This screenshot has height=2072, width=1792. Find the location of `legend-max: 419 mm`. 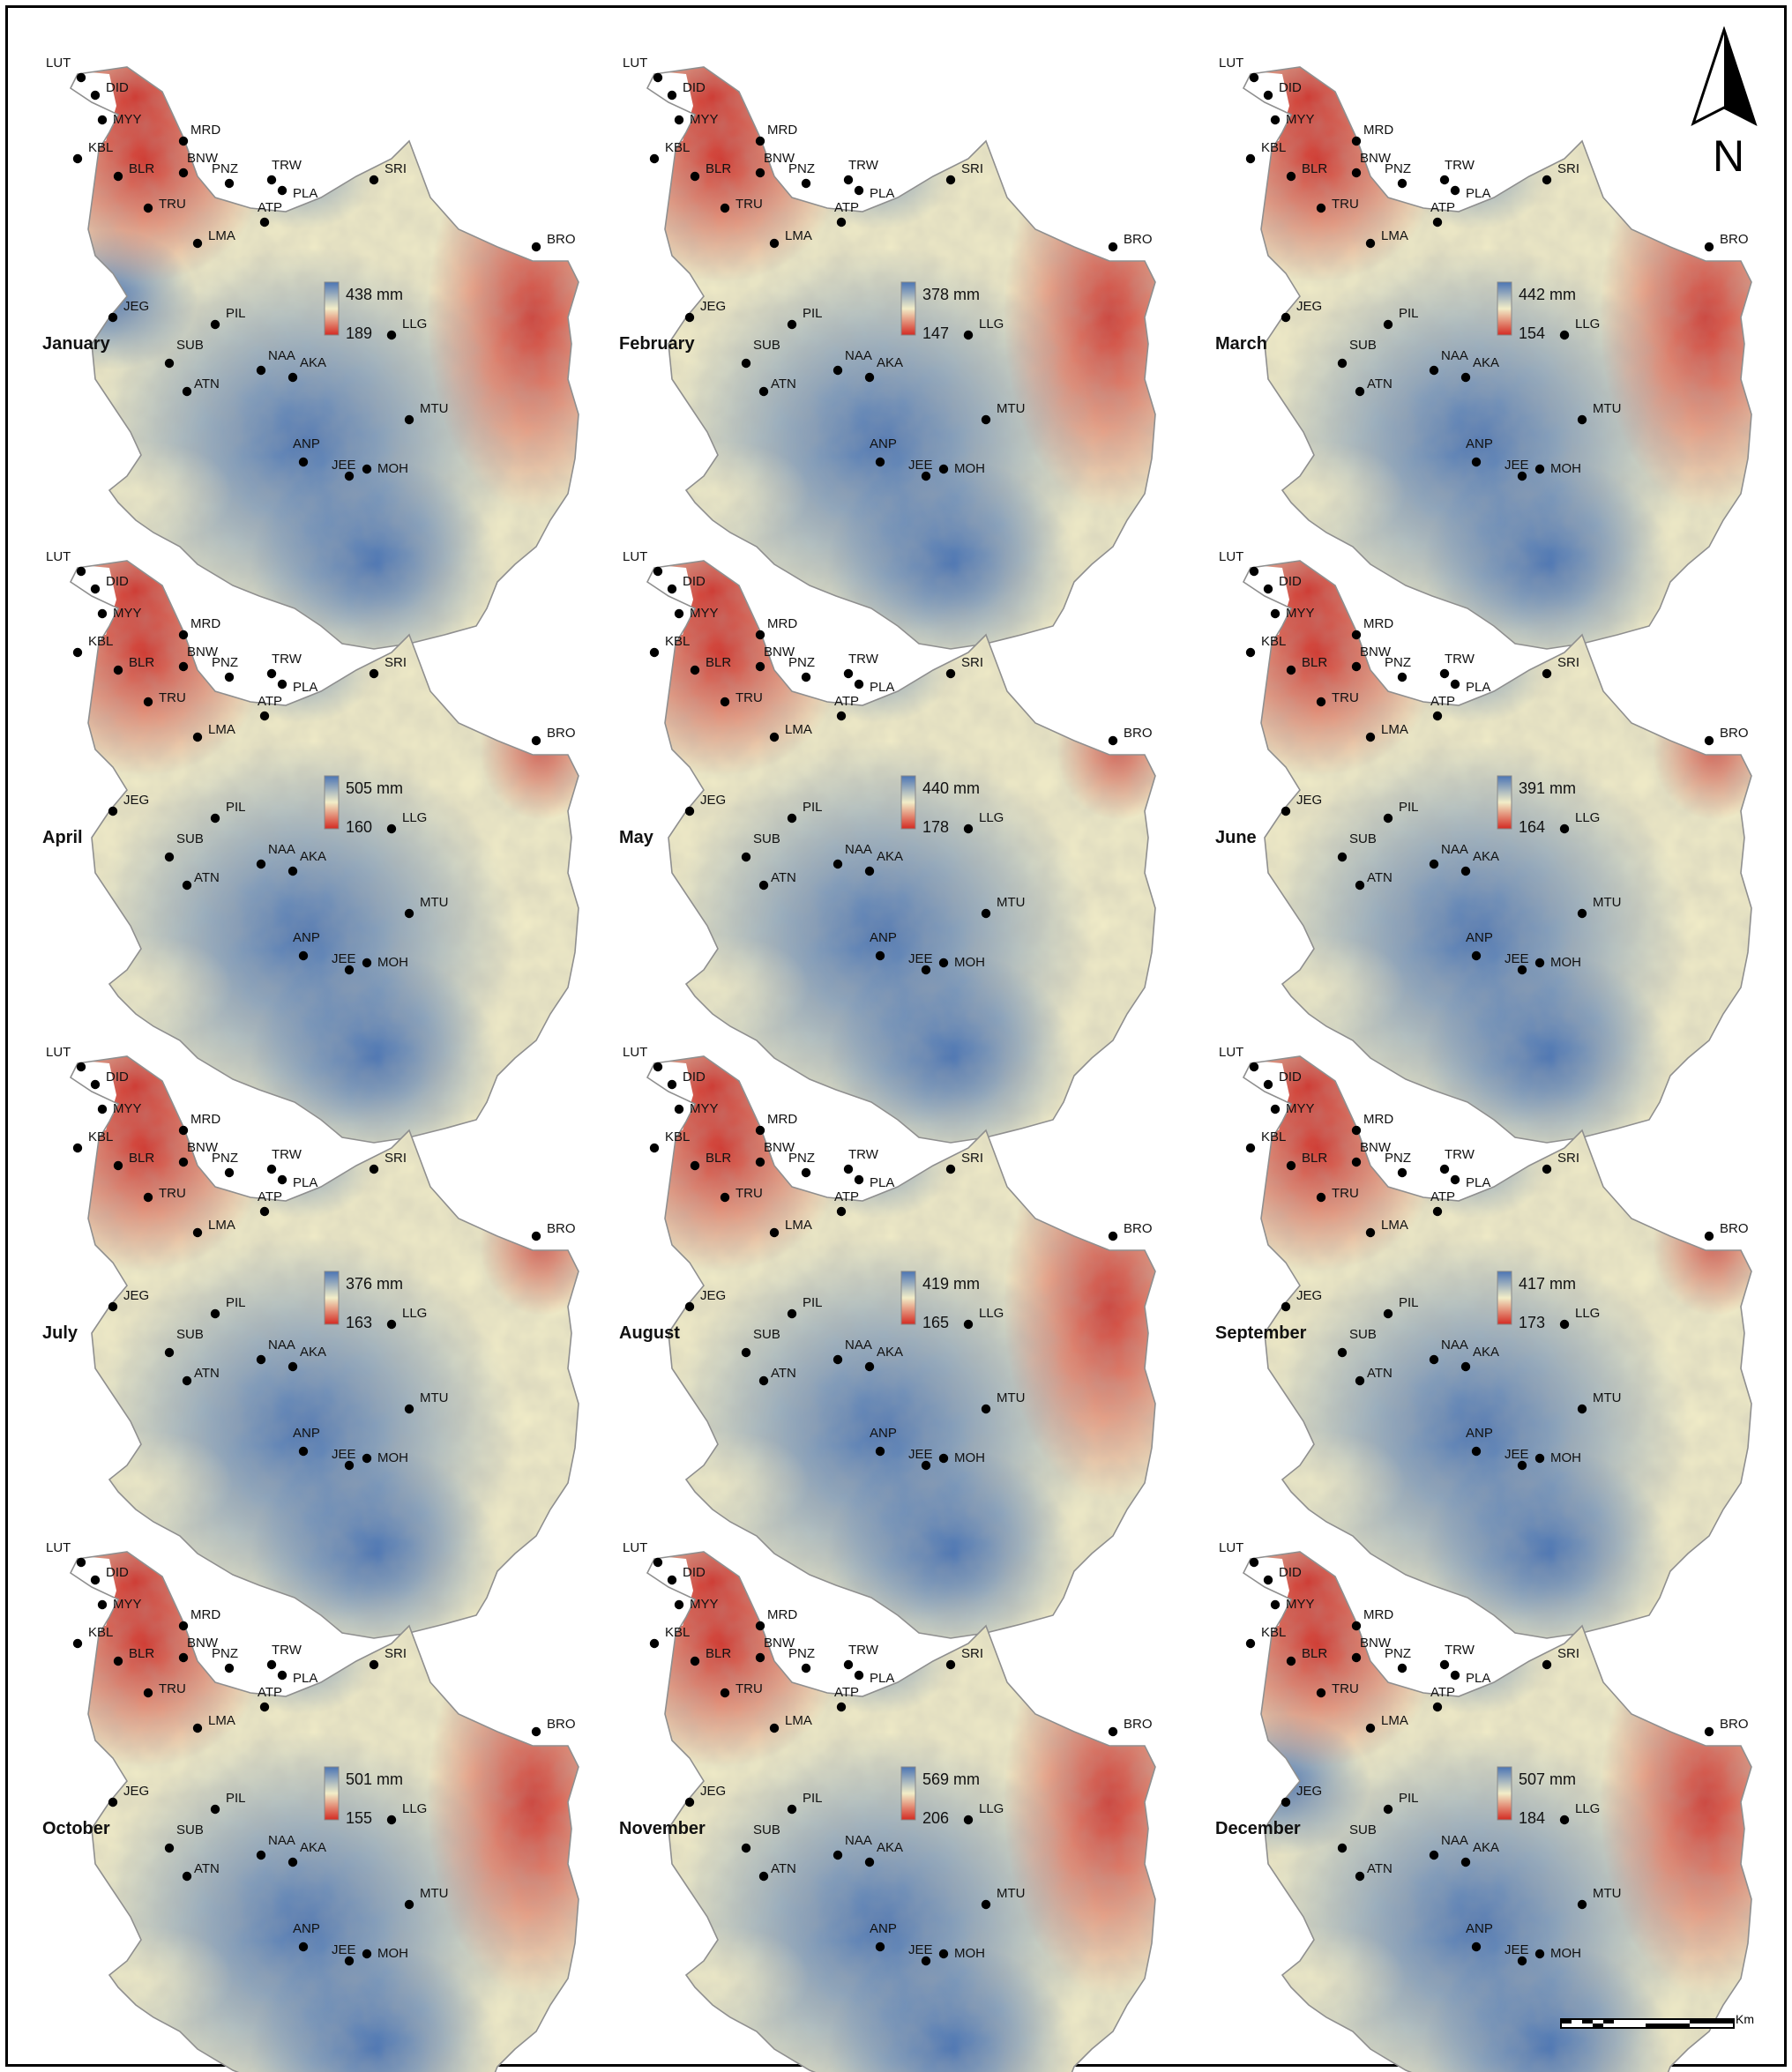

legend-max: 419 mm is located at coordinates (951, 1284).